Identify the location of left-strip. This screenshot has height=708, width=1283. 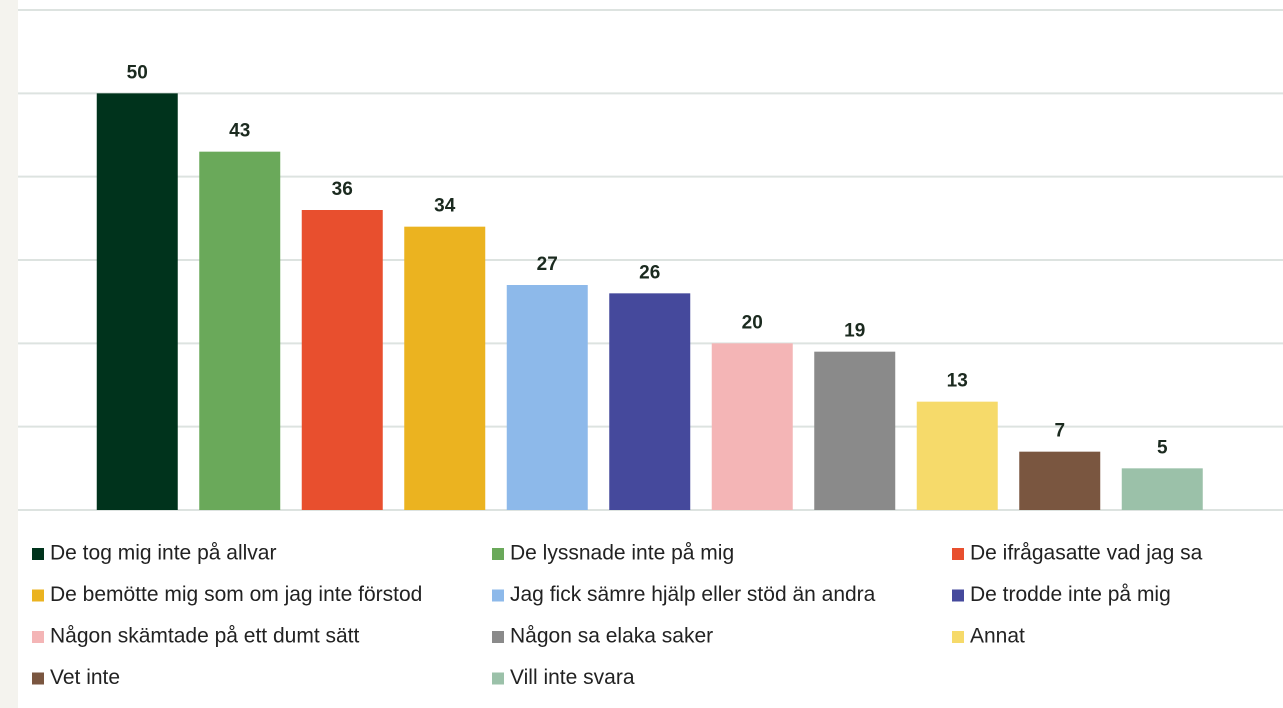
(9, 354).